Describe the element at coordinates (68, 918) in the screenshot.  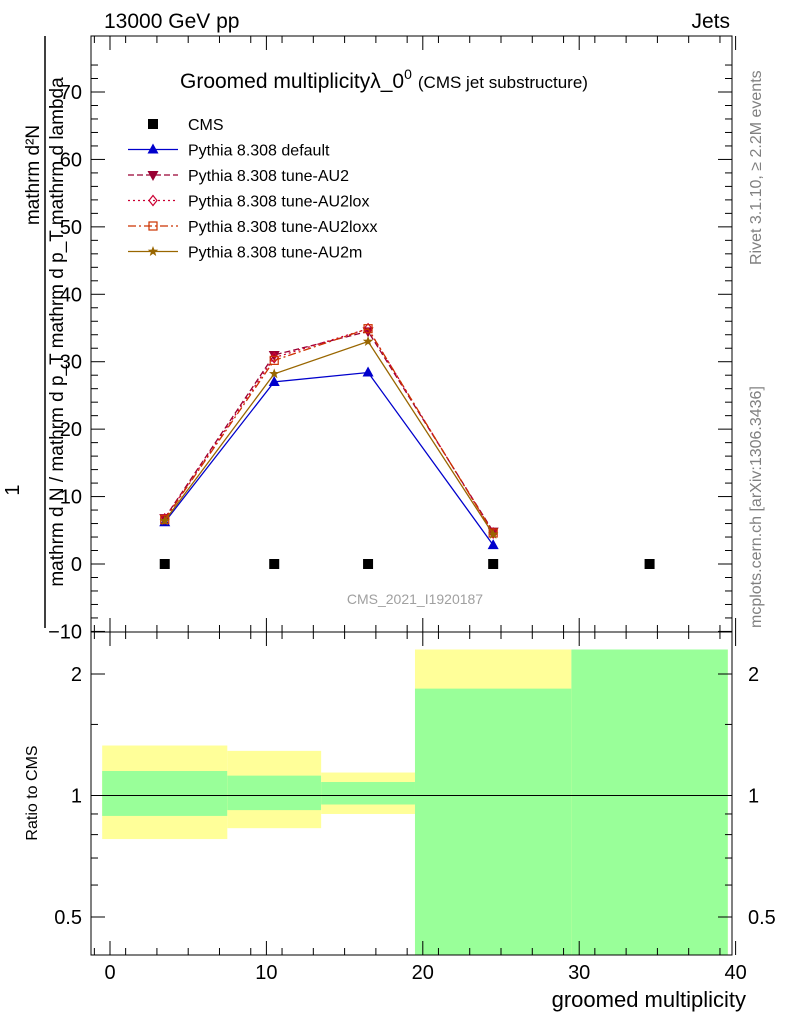
I see `ratio-ytick-label-left-0: 0.5` at that location.